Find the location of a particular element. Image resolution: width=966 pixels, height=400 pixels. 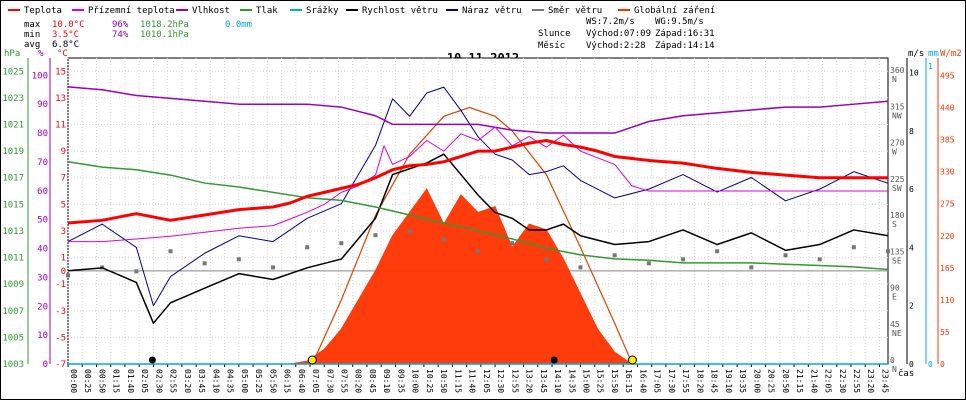

legend-label-3: Tlak is located at coordinates (267, 11).